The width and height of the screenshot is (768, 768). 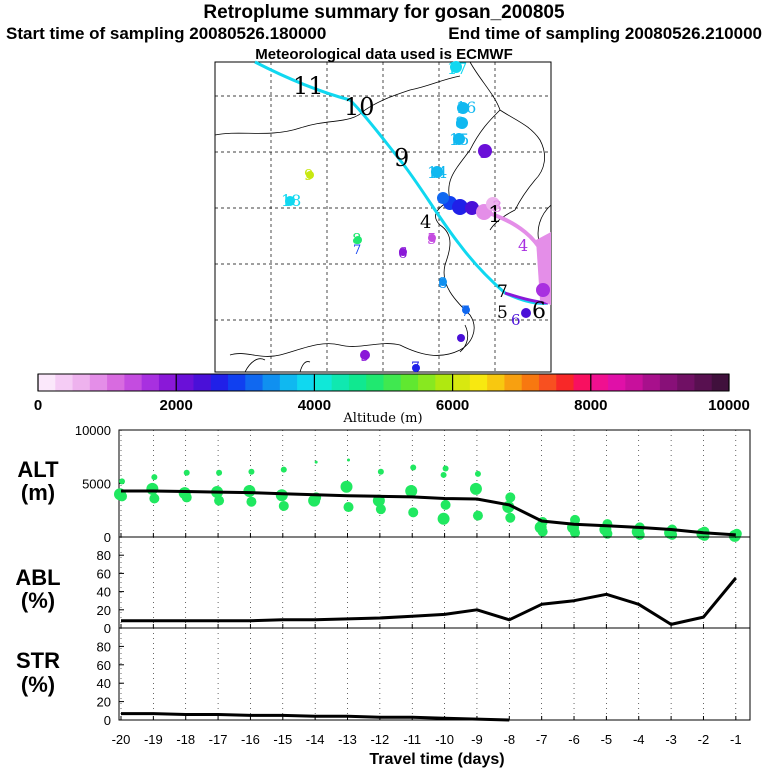 I want to click on panel-label: STR, so click(x=38, y=660).